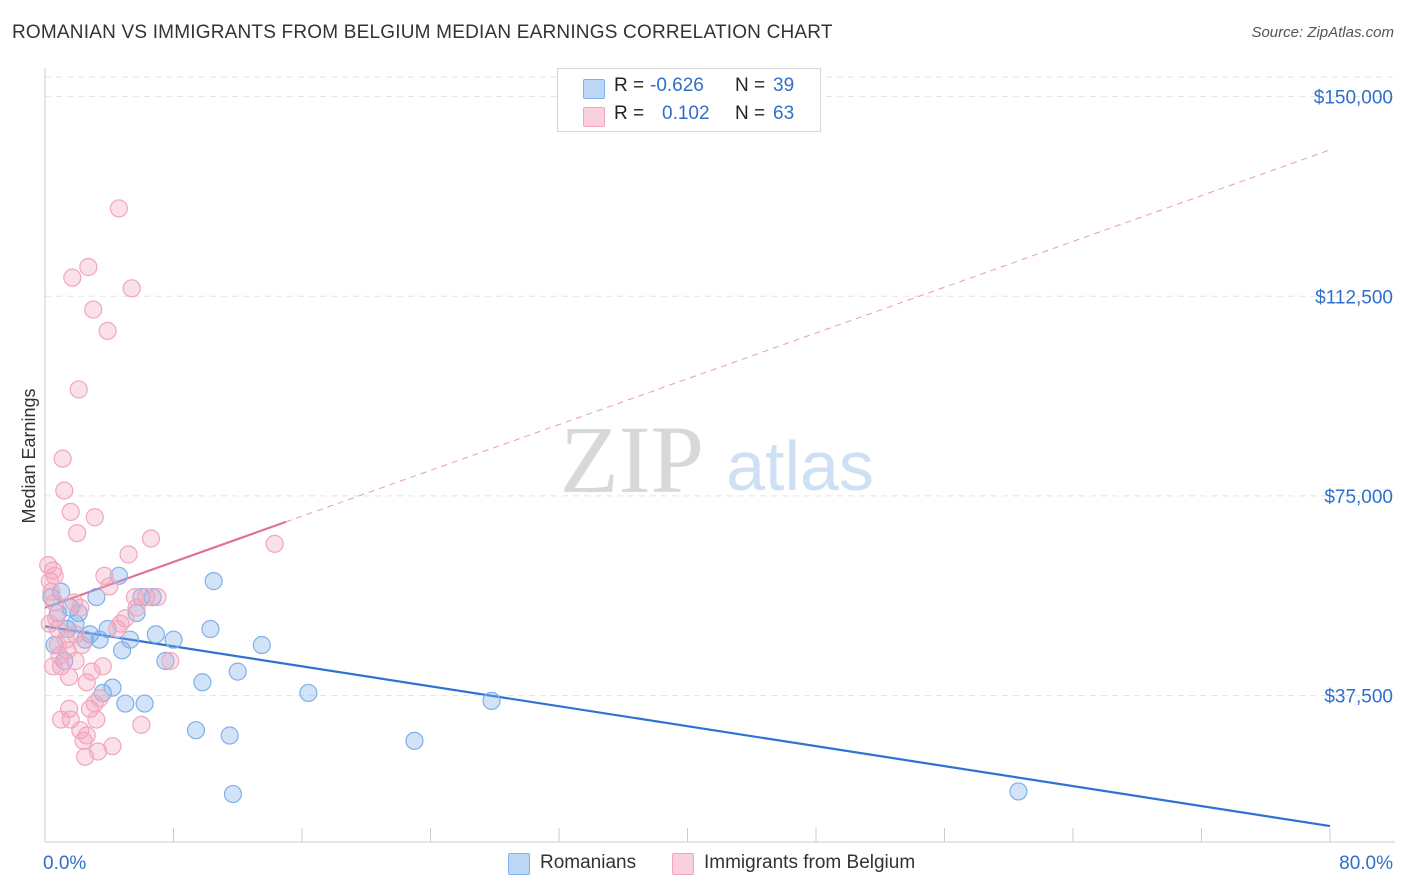 This screenshot has height=892, width=1406. I want to click on stats-row-belgium: R = 0.102 N = 63, so click(689, 117).